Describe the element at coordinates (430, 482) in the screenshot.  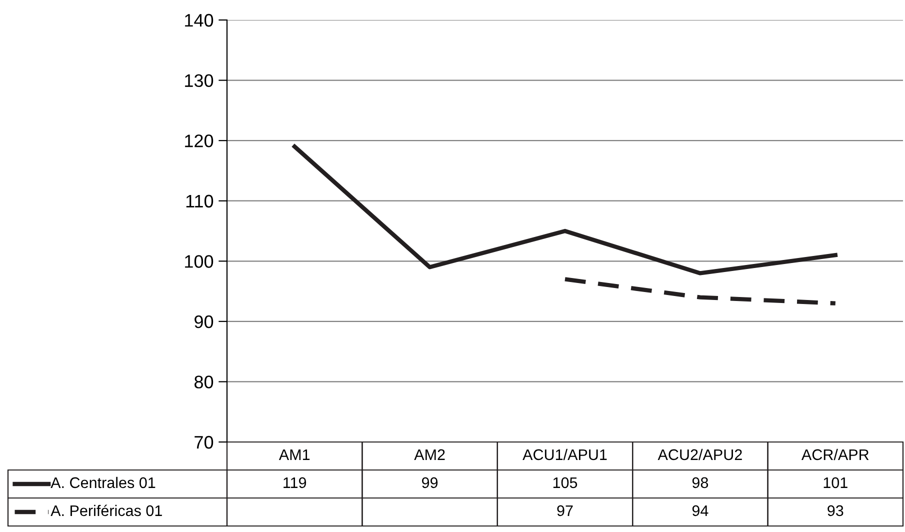
I see `data-label: 99` at that location.